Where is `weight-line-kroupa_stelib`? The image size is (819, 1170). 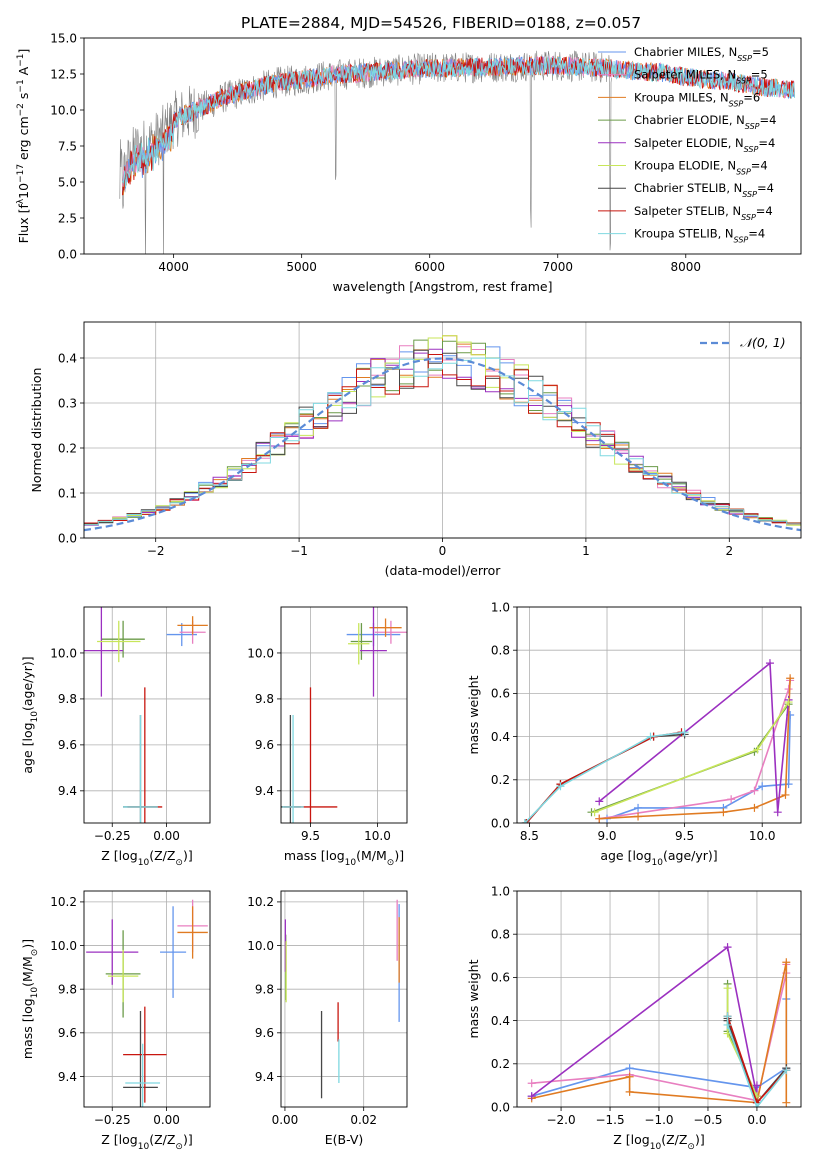
weight-line-kroupa_stelib is located at coordinates (604, 777).